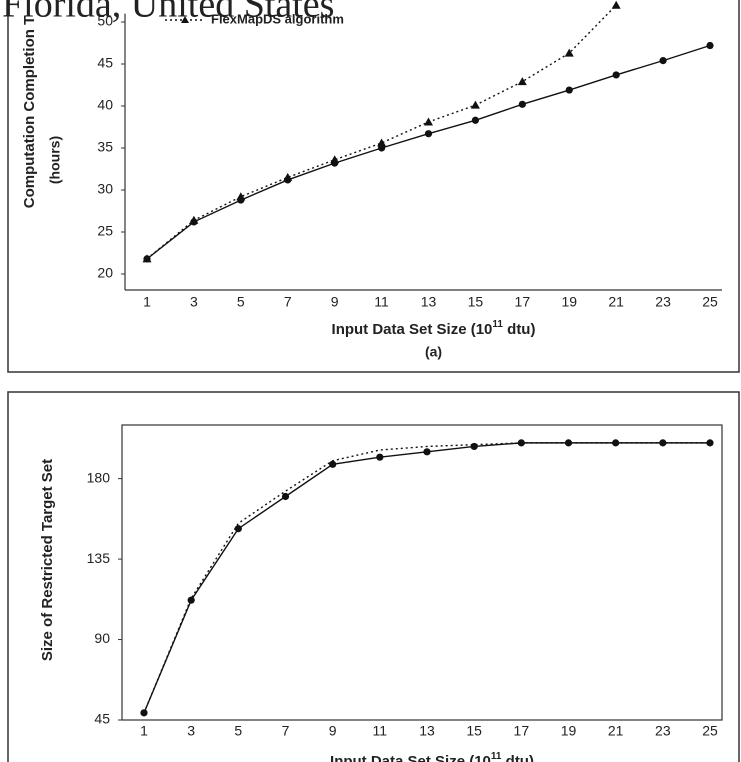 The height and width of the screenshot is (762, 741). What do you see at coordinates (433, 352) in the screenshot?
I see `subcaption: (a)` at bounding box center [433, 352].